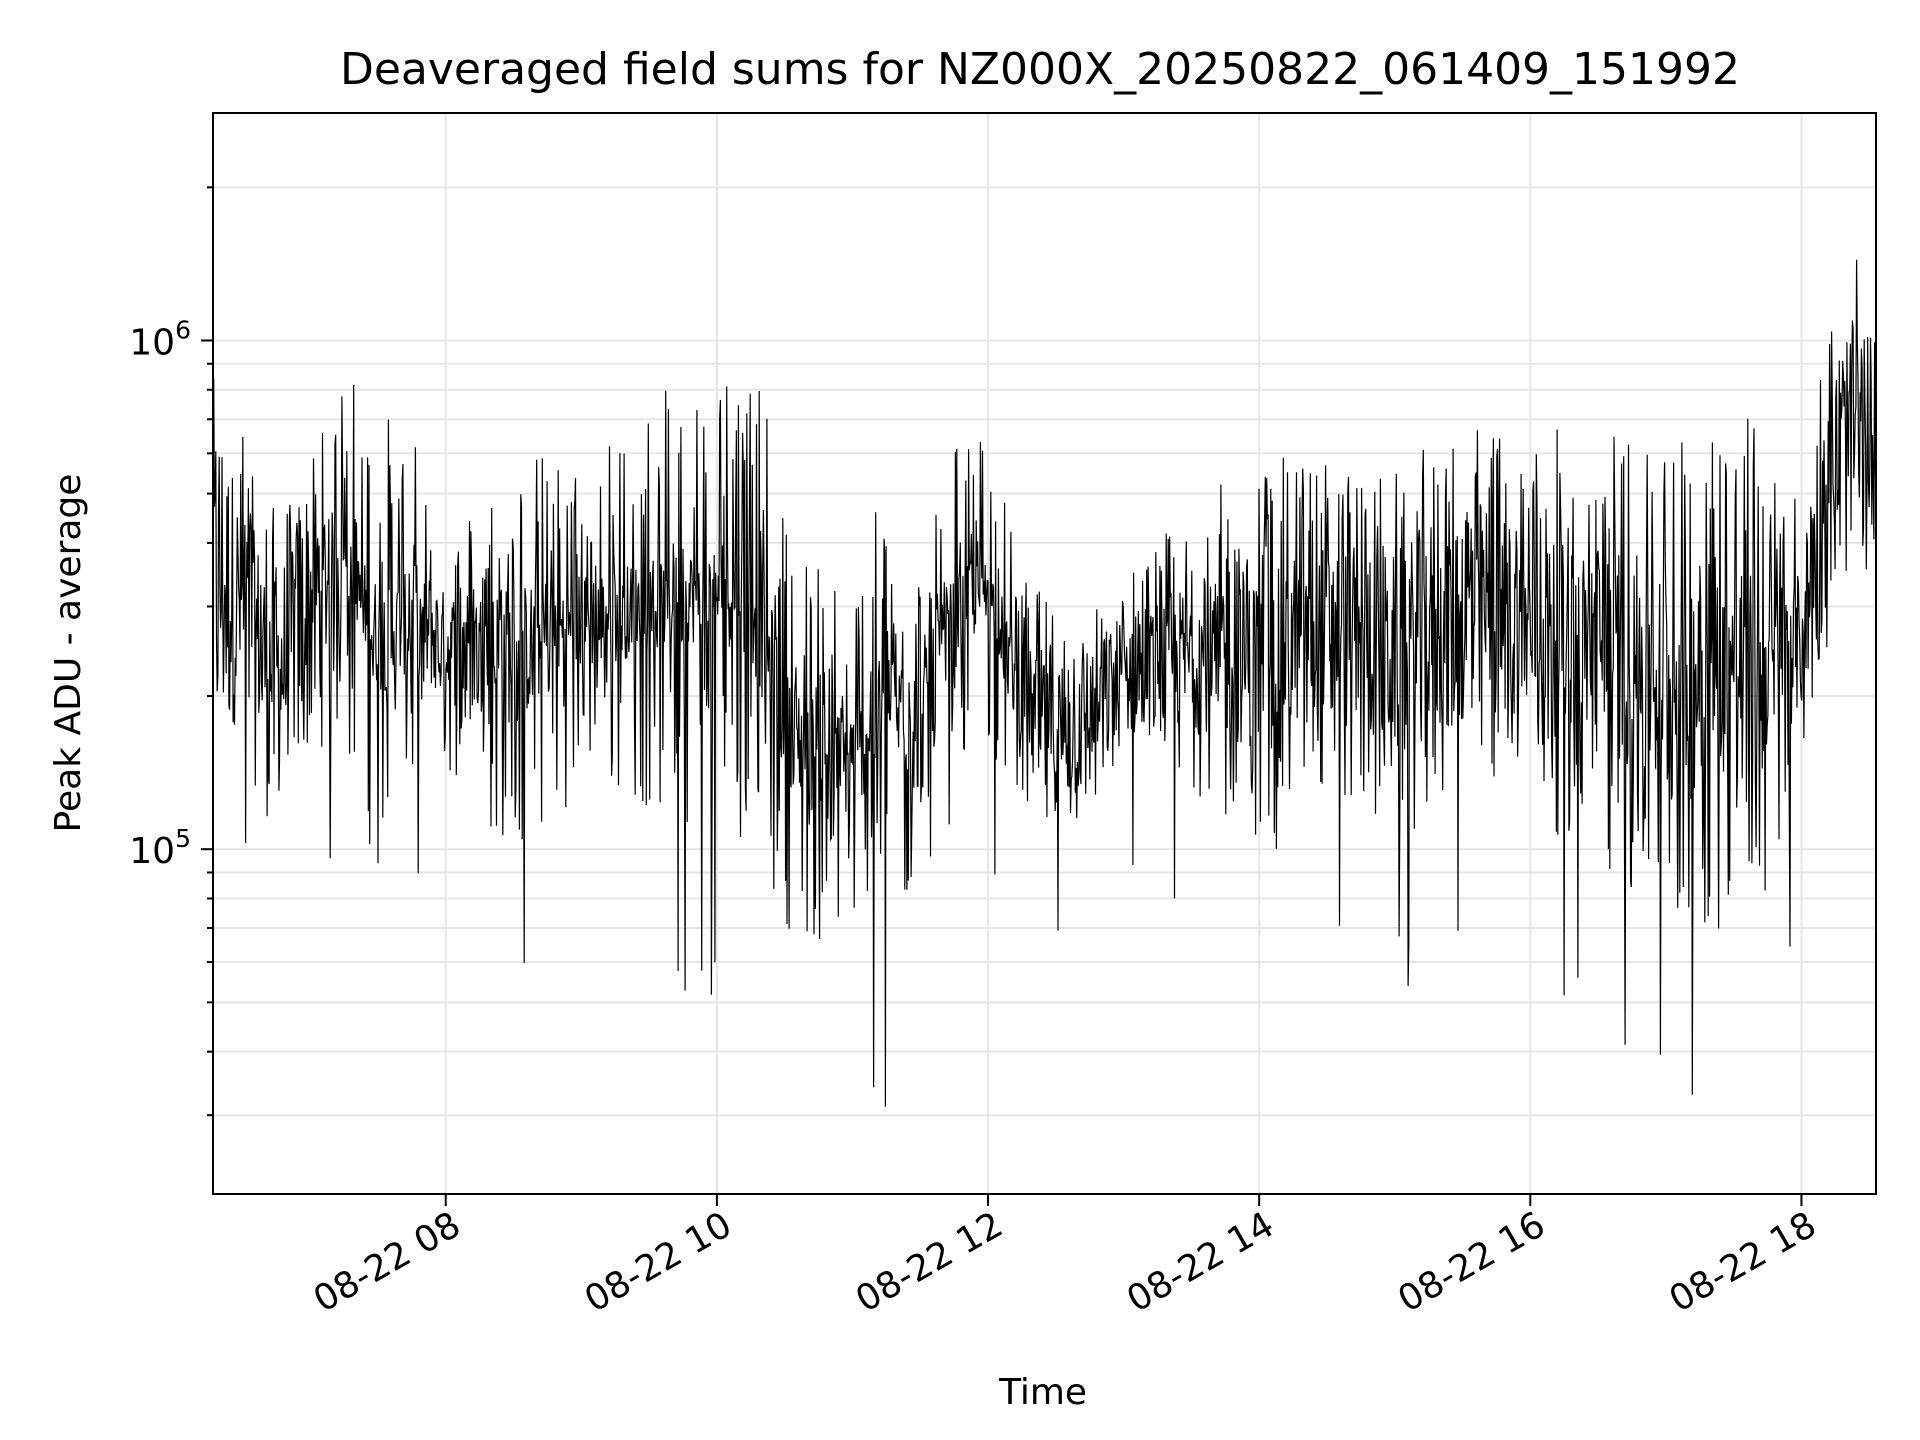 The image size is (1920, 1440). I want to click on y-tick-label: 10⁵, so click(160, 848).